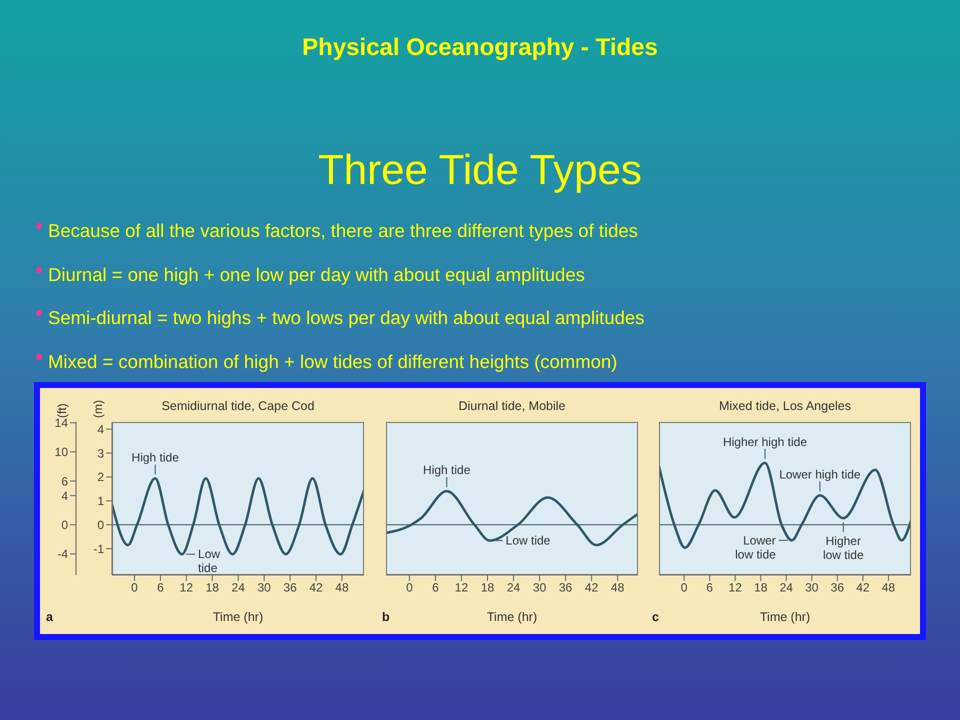 The image size is (960, 720). Describe the element at coordinates (333, 361) in the screenshot. I see `text: Mixed = combination of high + low tides of different heights (common)` at that location.